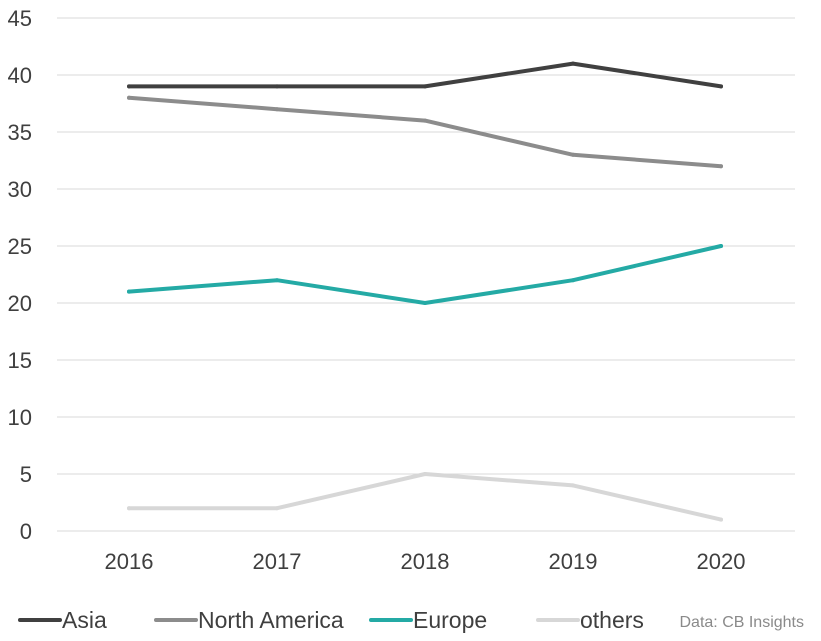 The height and width of the screenshot is (641, 821). What do you see at coordinates (129, 291) in the screenshot?
I see `data-point-europe-2016` at bounding box center [129, 291].